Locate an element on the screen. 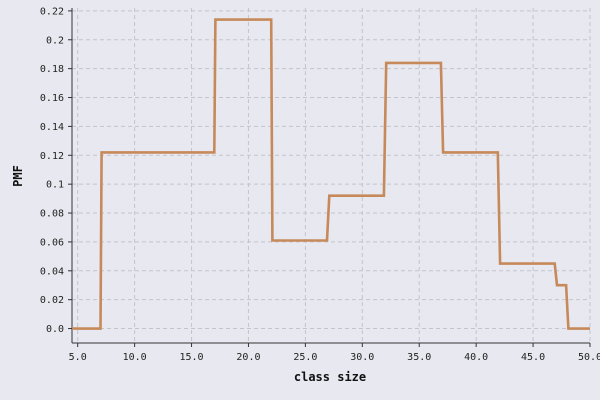 The image size is (600, 400). x-tick-label: 15.0 is located at coordinates (191, 357).